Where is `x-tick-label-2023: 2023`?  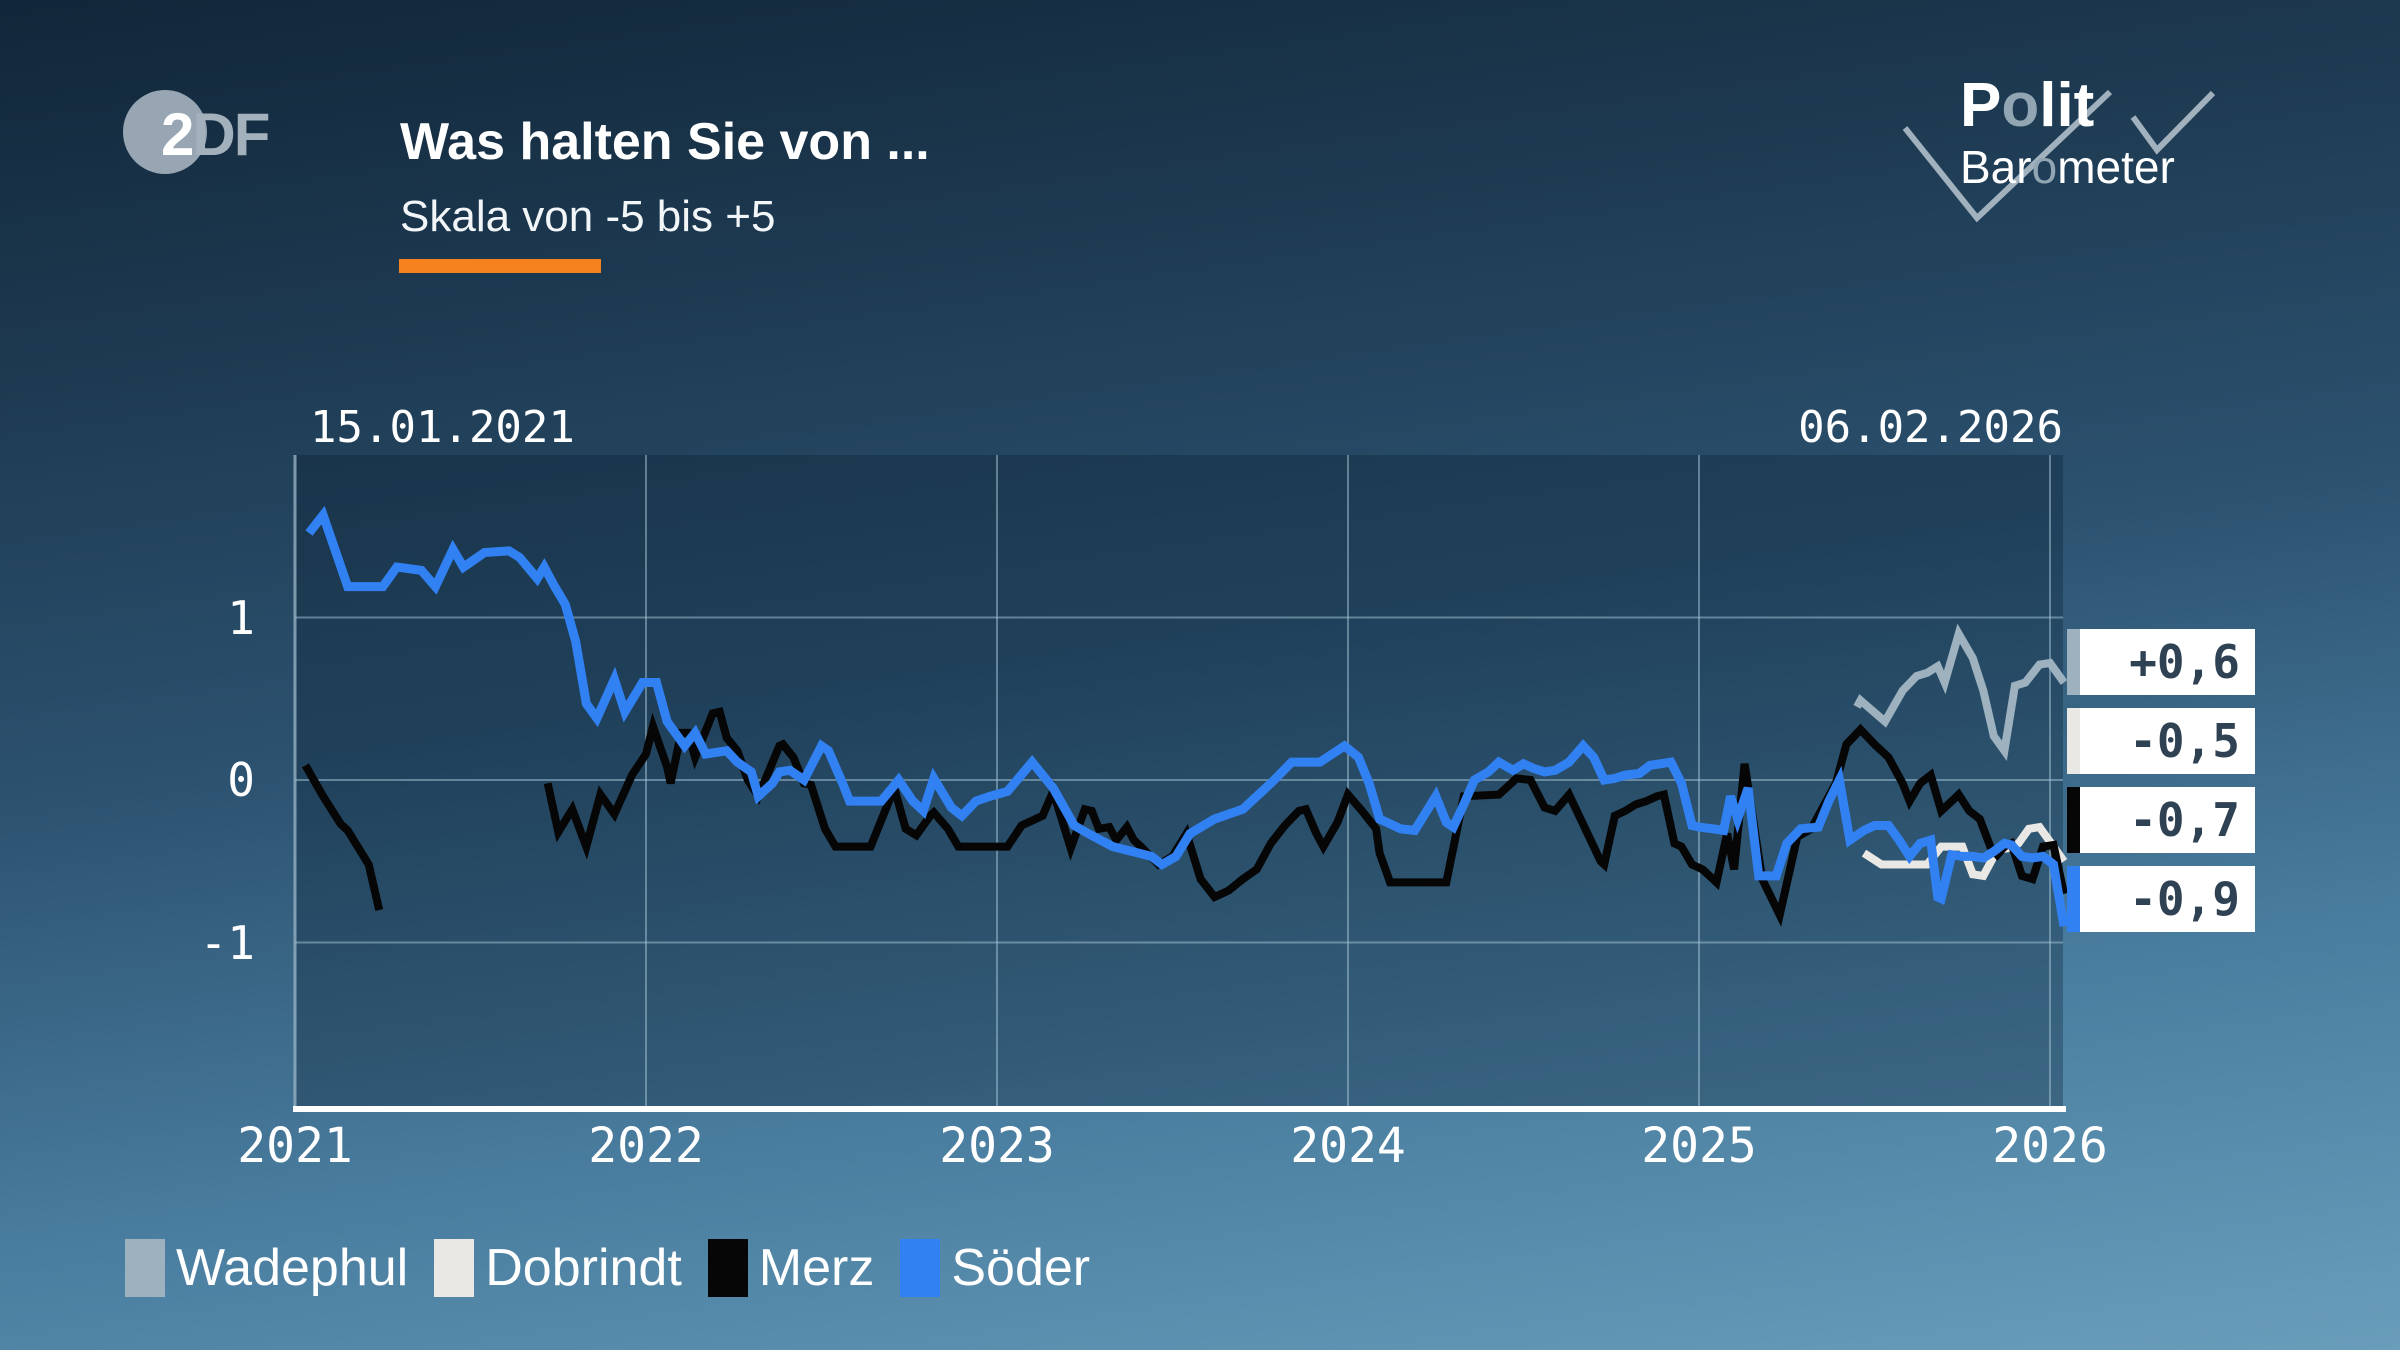
x-tick-label-2023: 2023 is located at coordinates (997, 1146).